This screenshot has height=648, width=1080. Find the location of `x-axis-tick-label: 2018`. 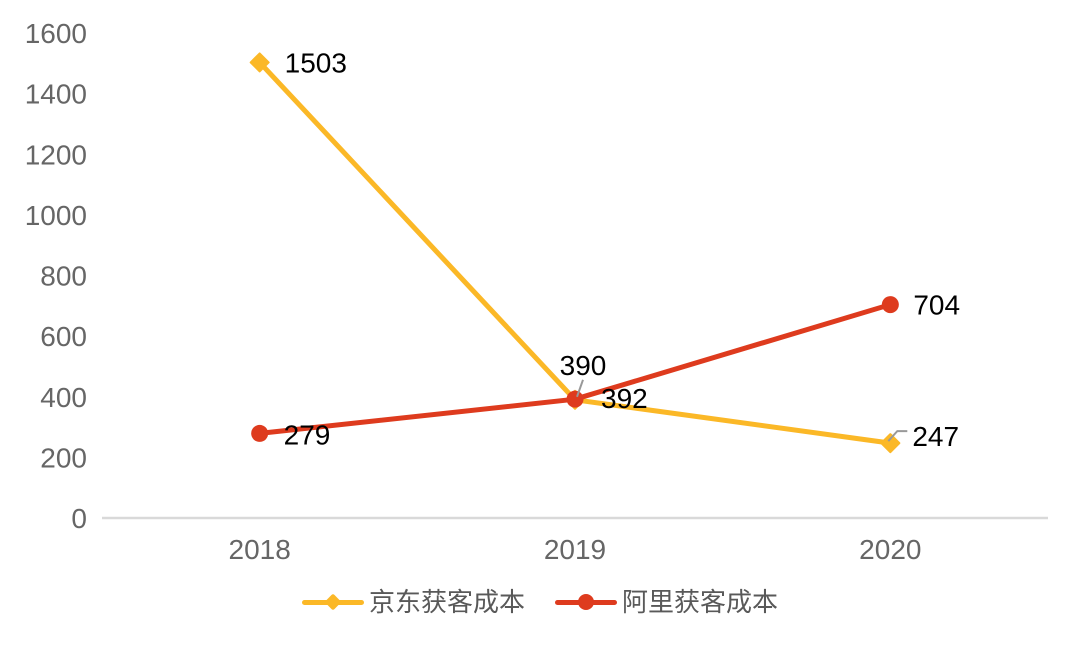

x-axis-tick-label: 2018 is located at coordinates (260, 549).